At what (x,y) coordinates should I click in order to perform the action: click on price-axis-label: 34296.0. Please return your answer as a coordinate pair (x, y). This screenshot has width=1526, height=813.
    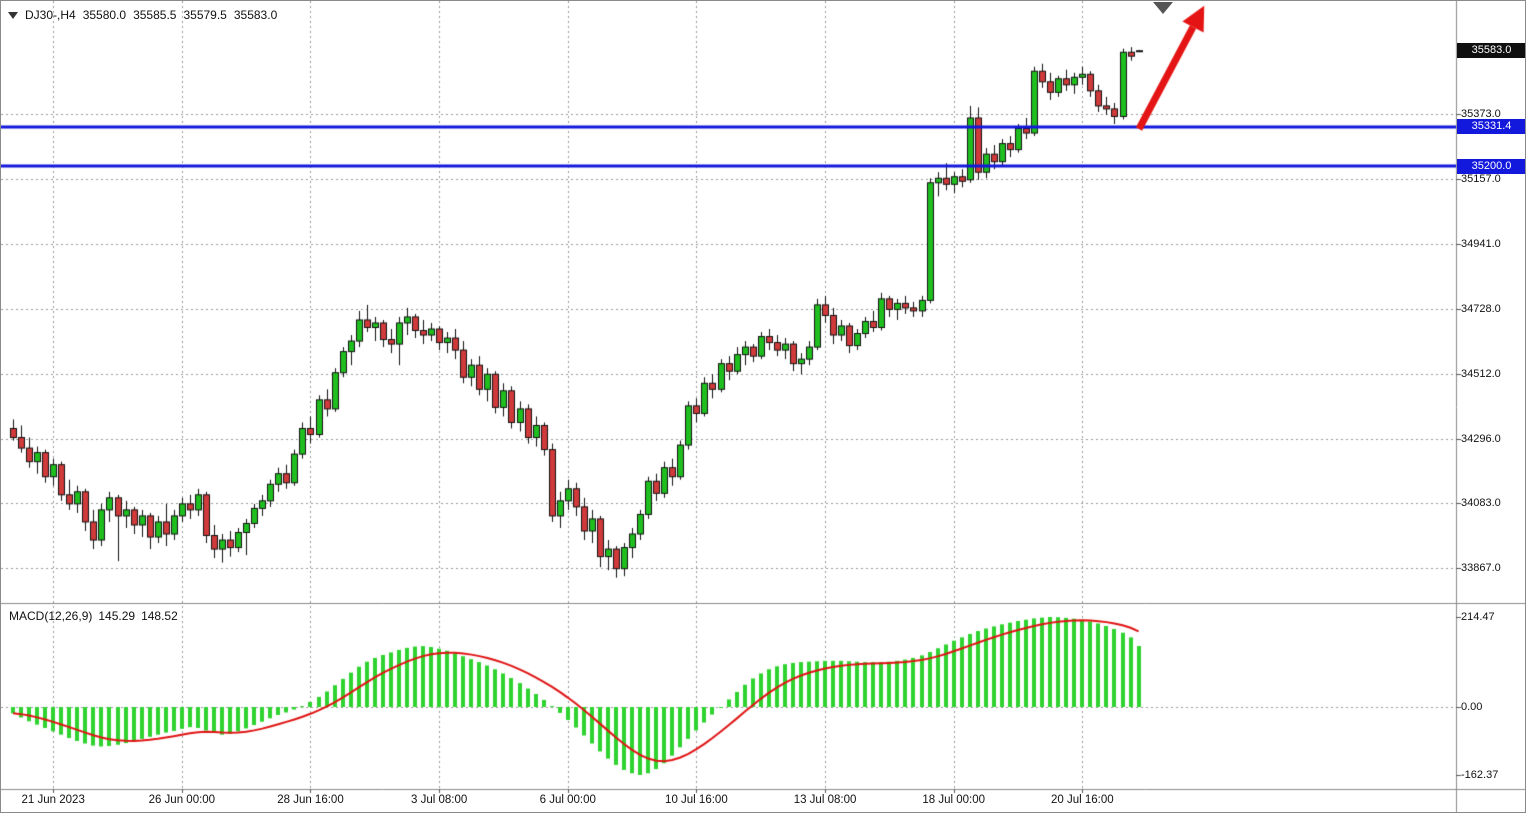
    Looking at the image, I should click on (1481, 438).